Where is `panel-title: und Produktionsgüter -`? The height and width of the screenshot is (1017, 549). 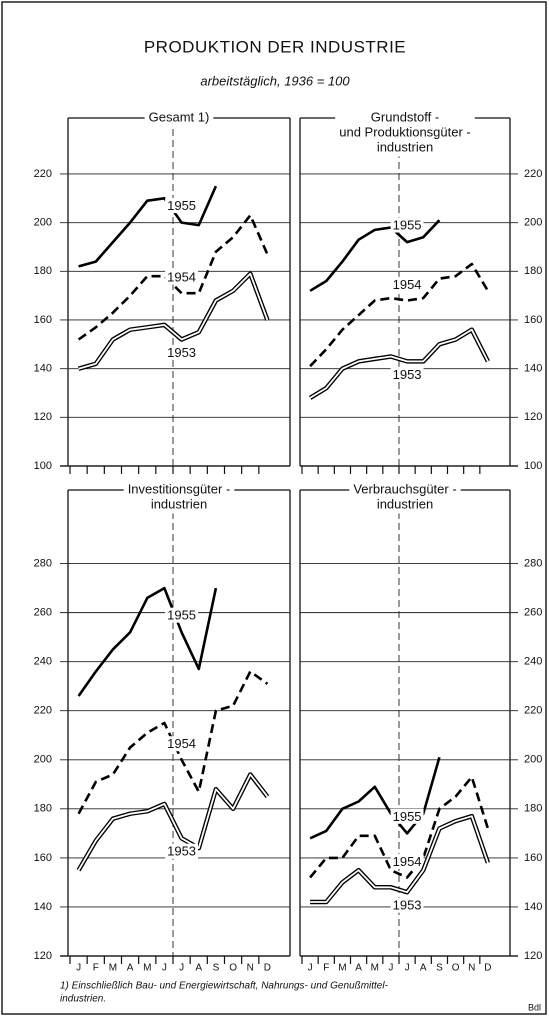
panel-title: und Produktionsgüter - is located at coordinates (405, 131).